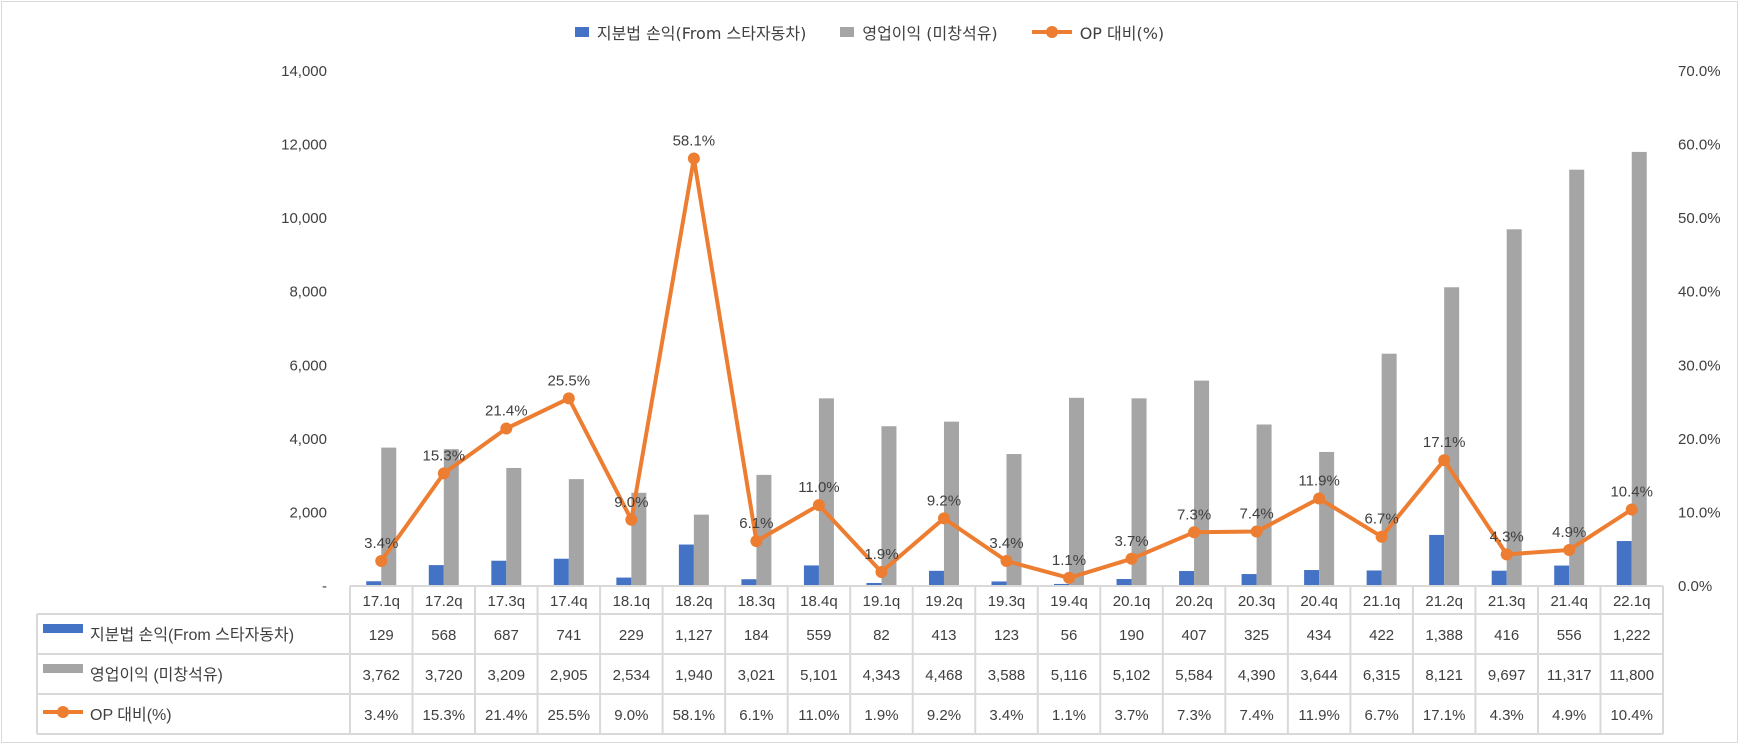 This screenshot has height=744, width=1739. What do you see at coordinates (1699, 292) in the screenshot?
I see `right-axis-tick: 40.0%` at bounding box center [1699, 292].